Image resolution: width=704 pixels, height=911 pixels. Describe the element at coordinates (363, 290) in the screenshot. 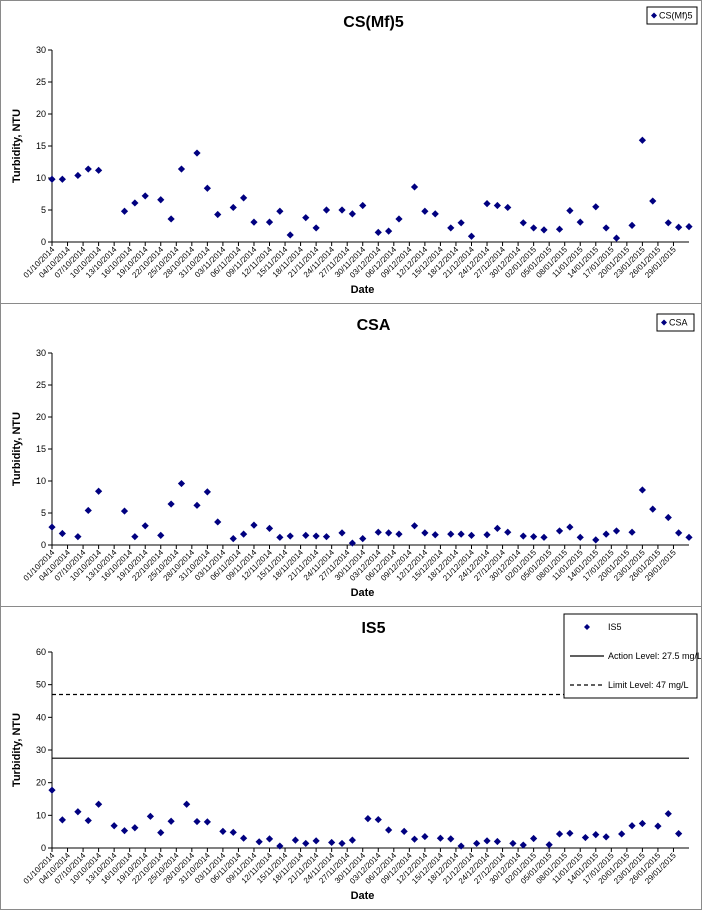

I see `x-axis-title: Date` at that location.